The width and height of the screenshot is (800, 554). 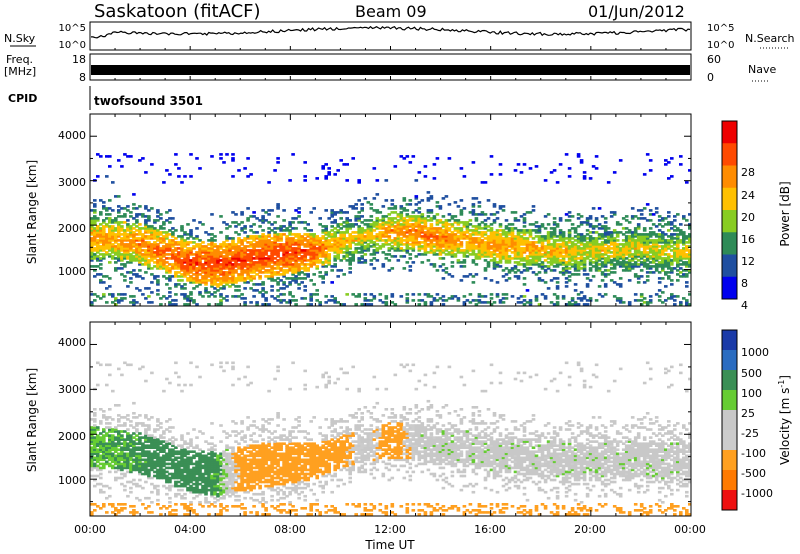 I want to click on freq-label: Freq., so click(x=19, y=59).